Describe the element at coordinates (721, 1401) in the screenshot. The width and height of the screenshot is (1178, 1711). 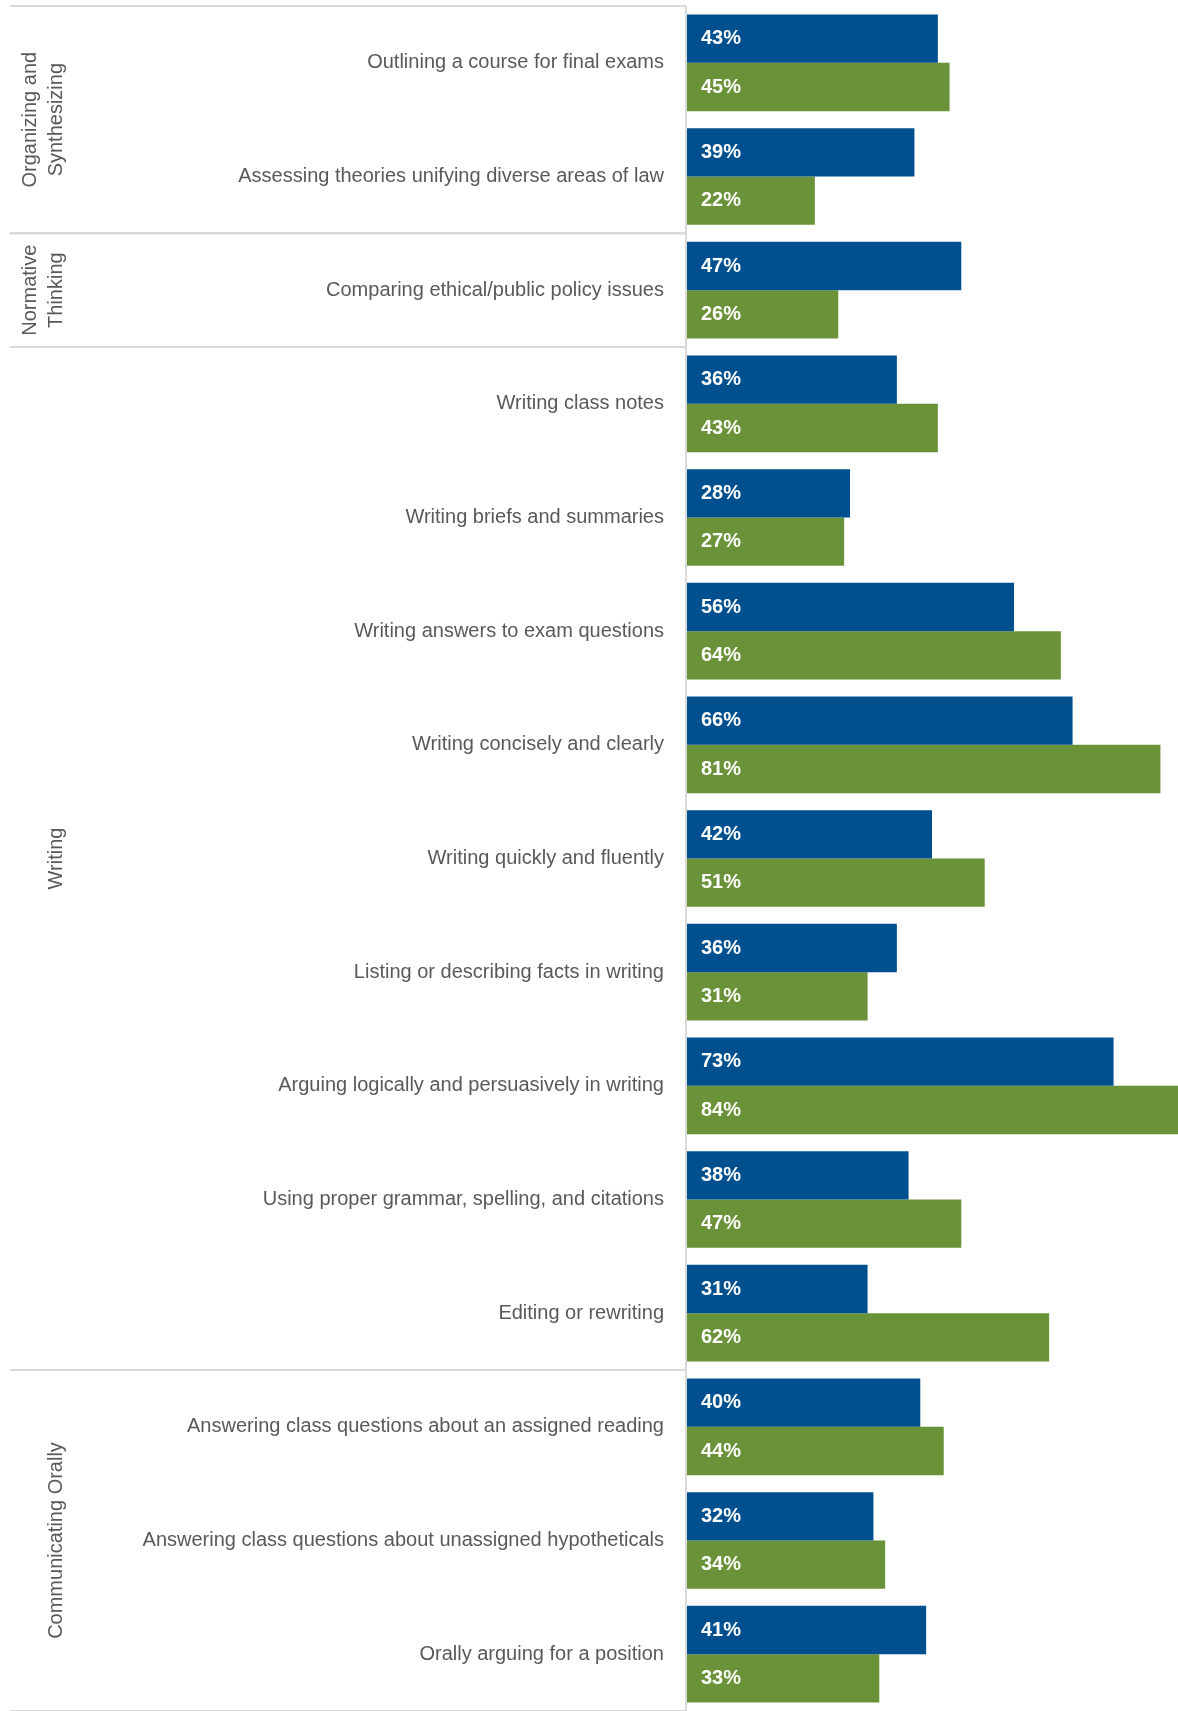
I see `data-label: 40%` at that location.